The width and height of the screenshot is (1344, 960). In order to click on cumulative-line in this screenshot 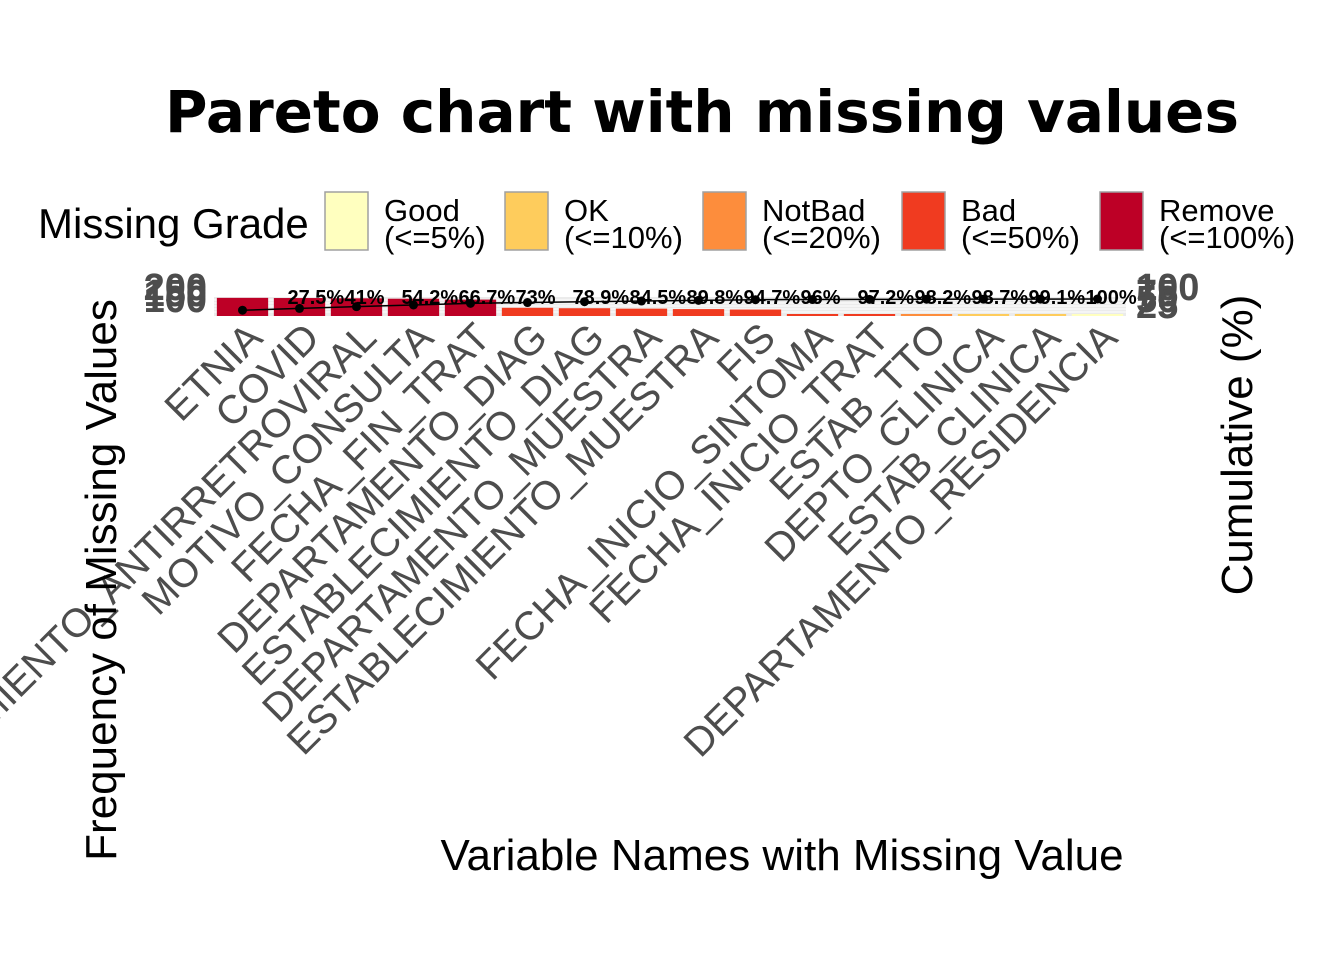, I will do `click(670, 304)`.